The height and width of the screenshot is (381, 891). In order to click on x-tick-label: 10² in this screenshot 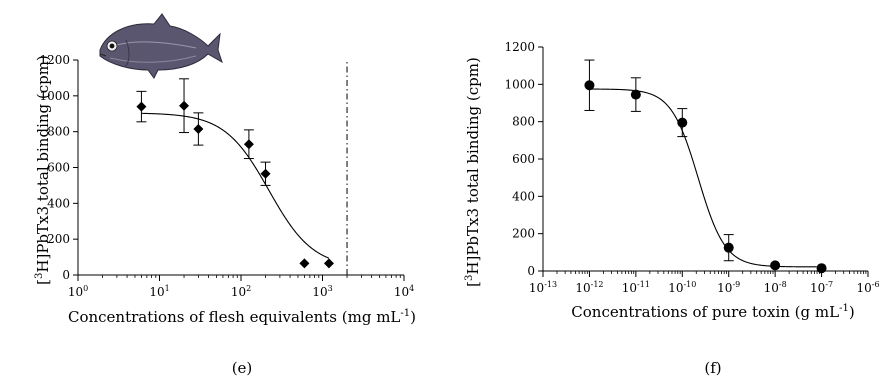, I will do `click(241, 291)`.